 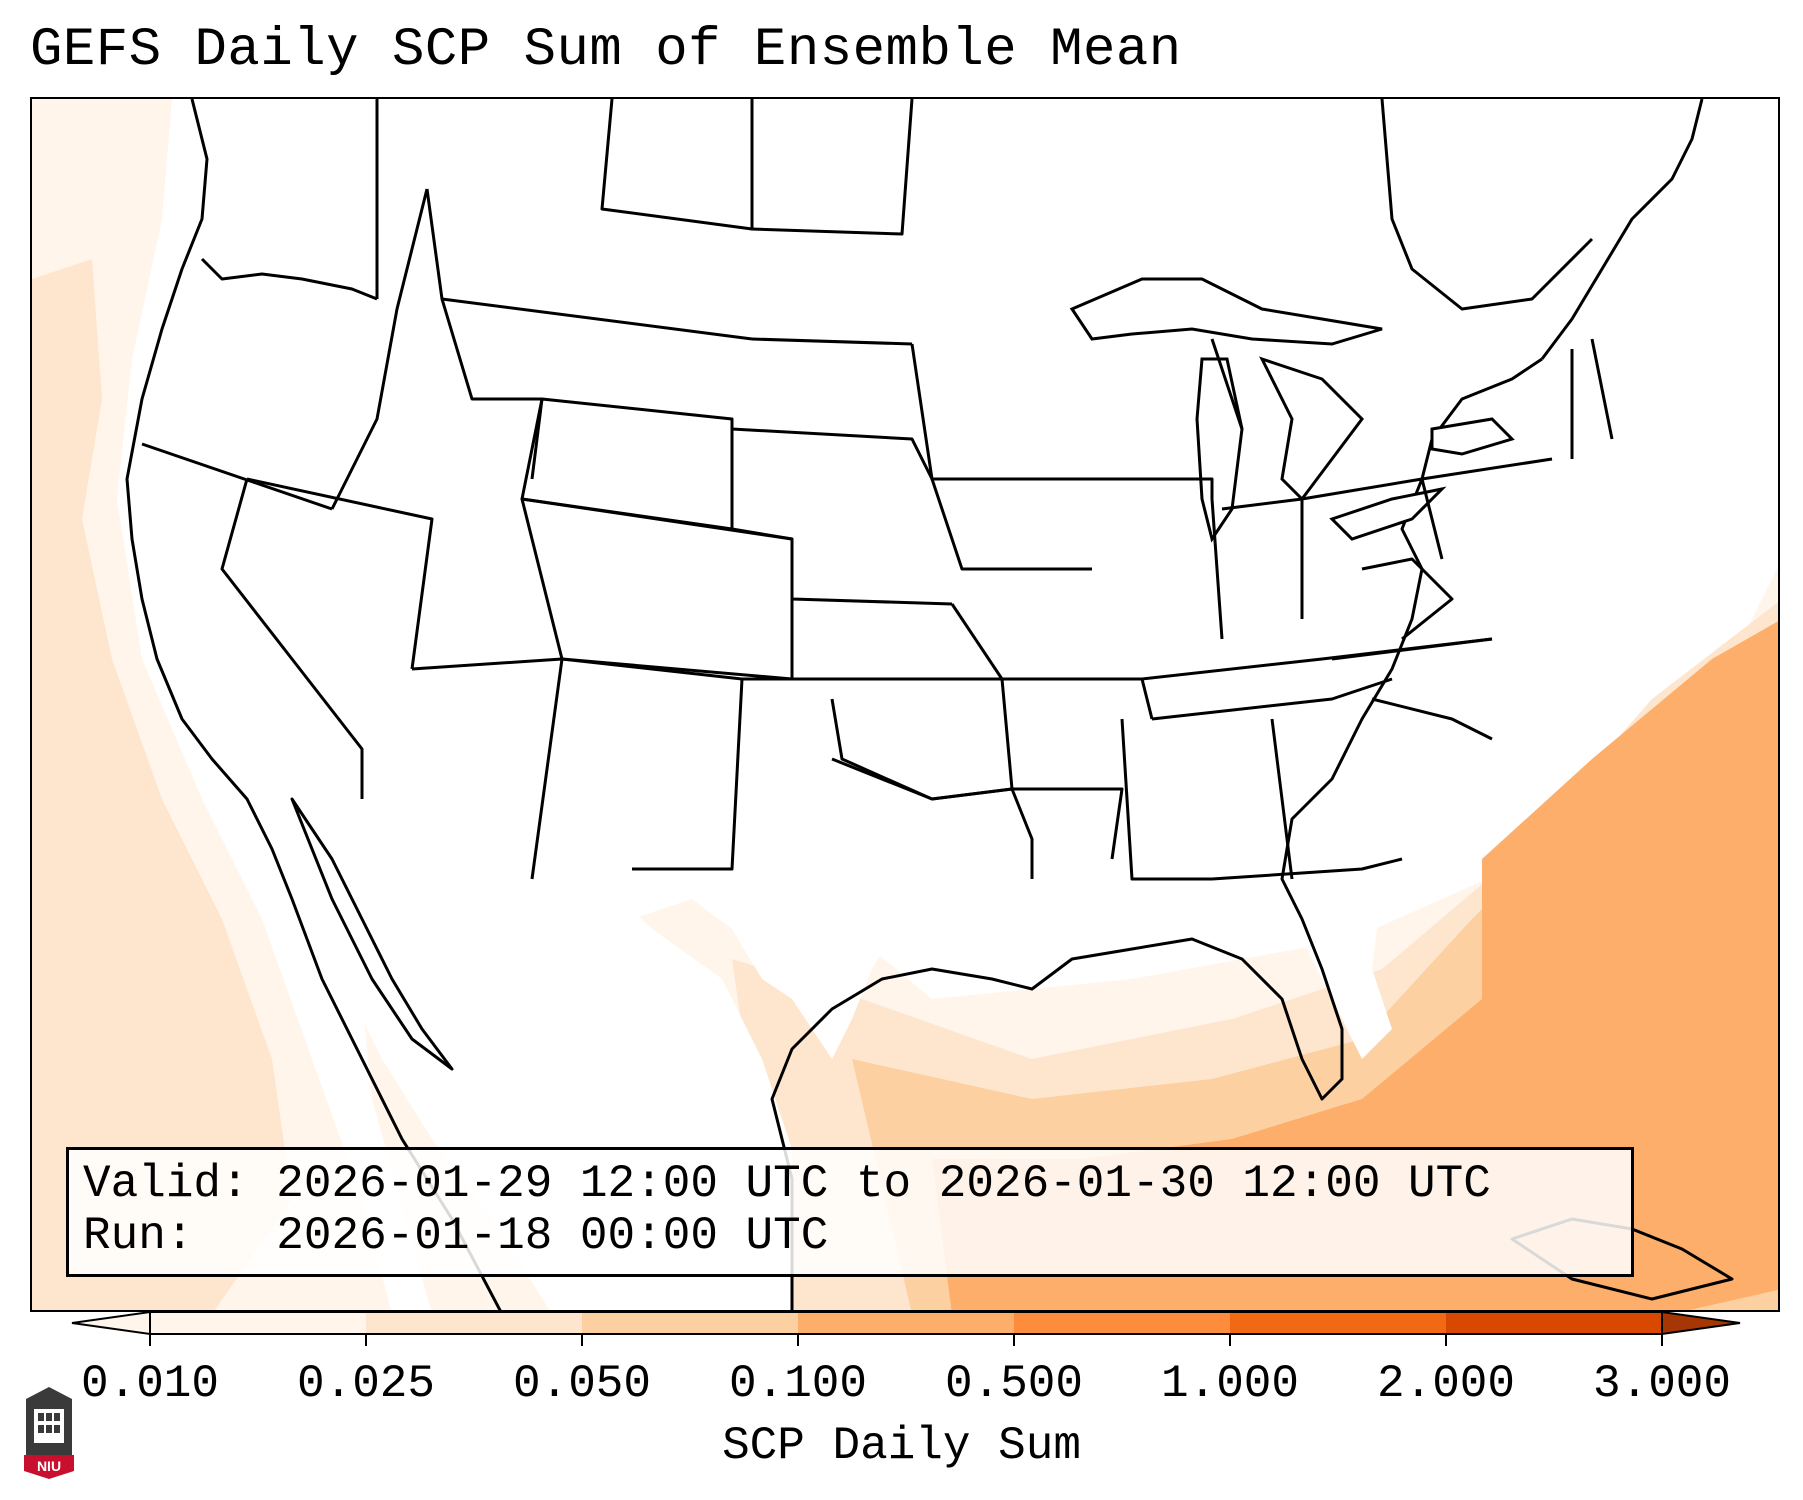 What do you see at coordinates (1230, 1384) in the screenshot?
I see `colorbar-tick-label: 1.000` at bounding box center [1230, 1384].